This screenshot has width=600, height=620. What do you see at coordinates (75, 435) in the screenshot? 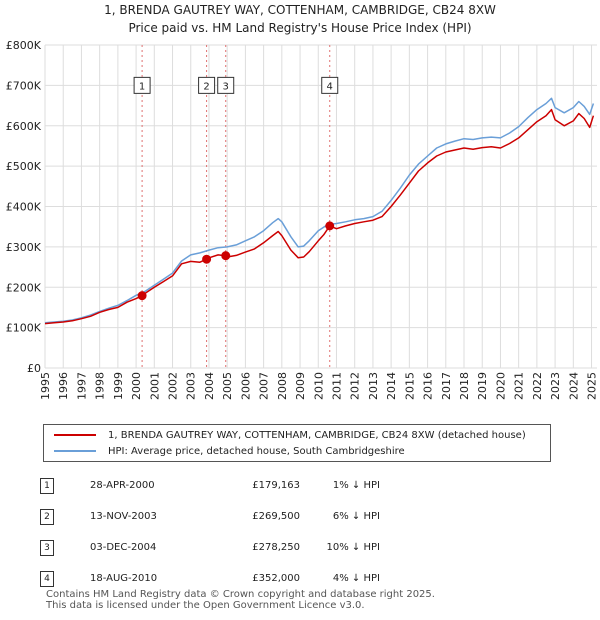
I see `legend-swatch-property` at bounding box center [75, 435].